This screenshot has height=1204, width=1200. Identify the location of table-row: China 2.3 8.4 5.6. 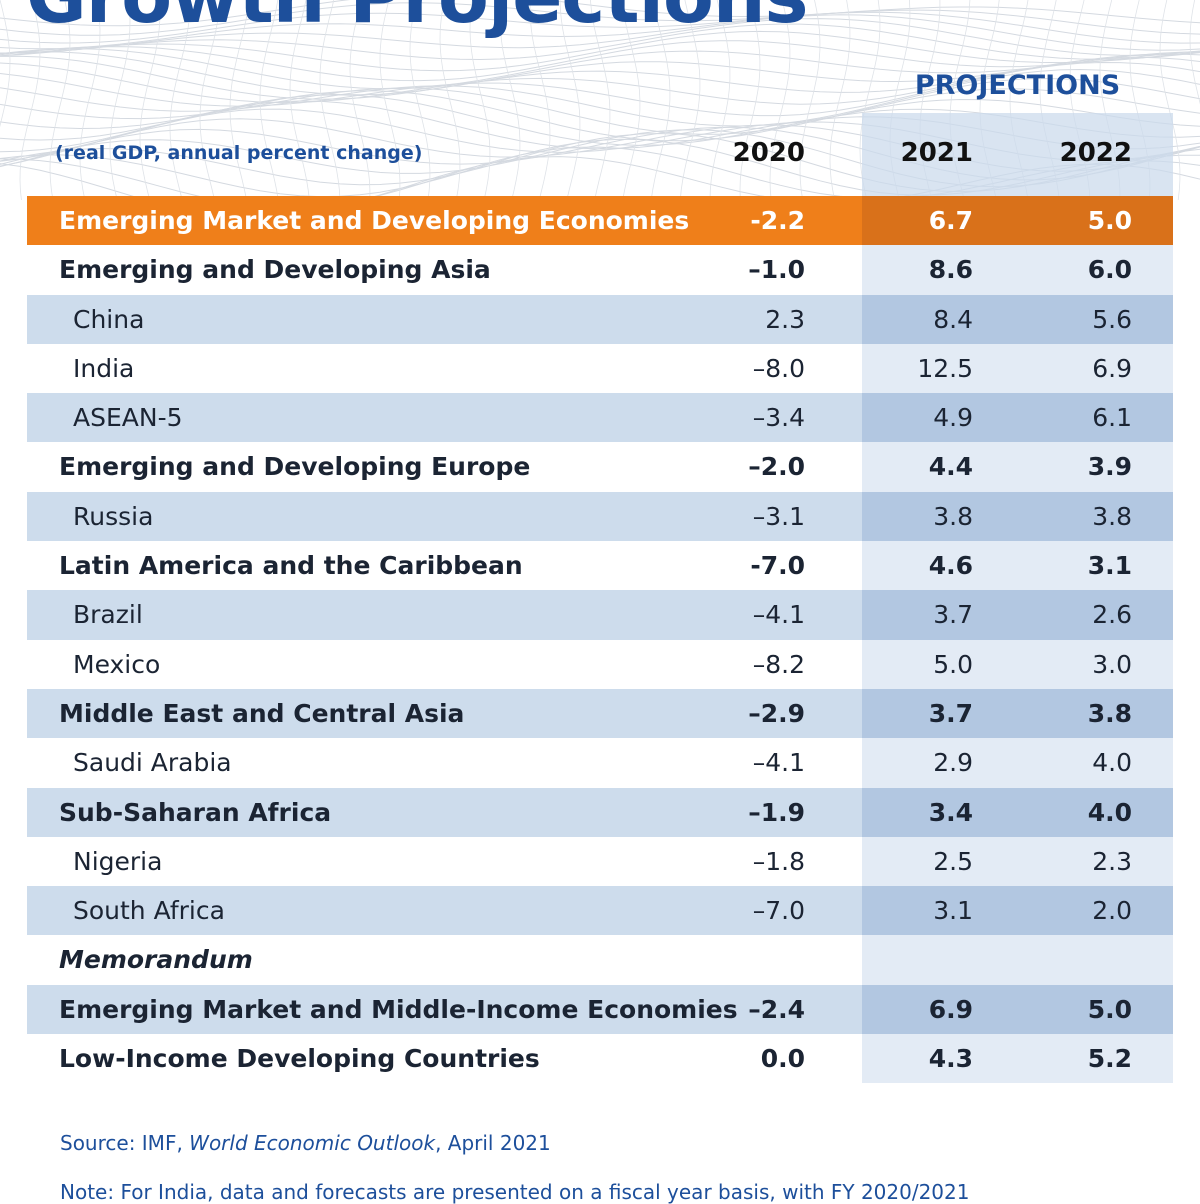
(600, 319).